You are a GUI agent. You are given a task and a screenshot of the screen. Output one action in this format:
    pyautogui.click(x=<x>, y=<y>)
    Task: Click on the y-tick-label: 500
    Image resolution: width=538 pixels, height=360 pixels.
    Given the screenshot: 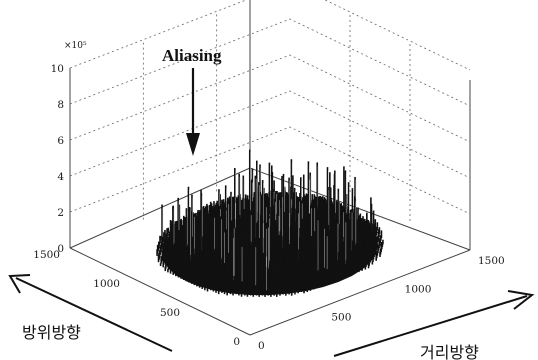 What is the action you would take?
    pyautogui.click(x=170, y=313)
    